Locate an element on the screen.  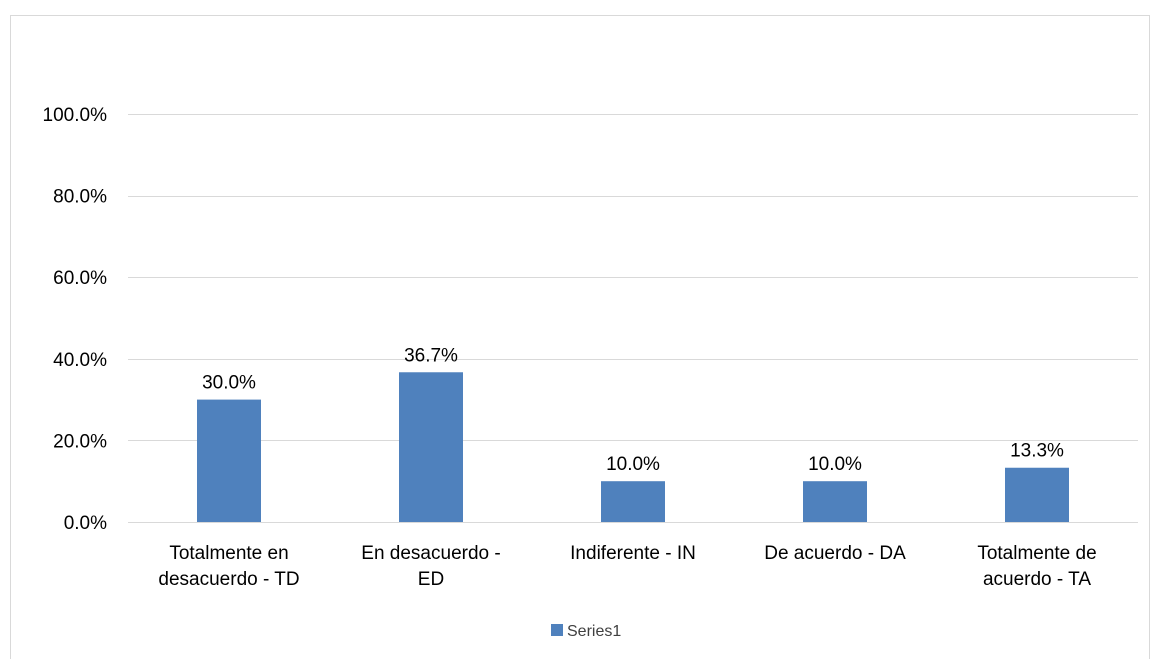
x-category-label: ED is located at coordinates (431, 579).